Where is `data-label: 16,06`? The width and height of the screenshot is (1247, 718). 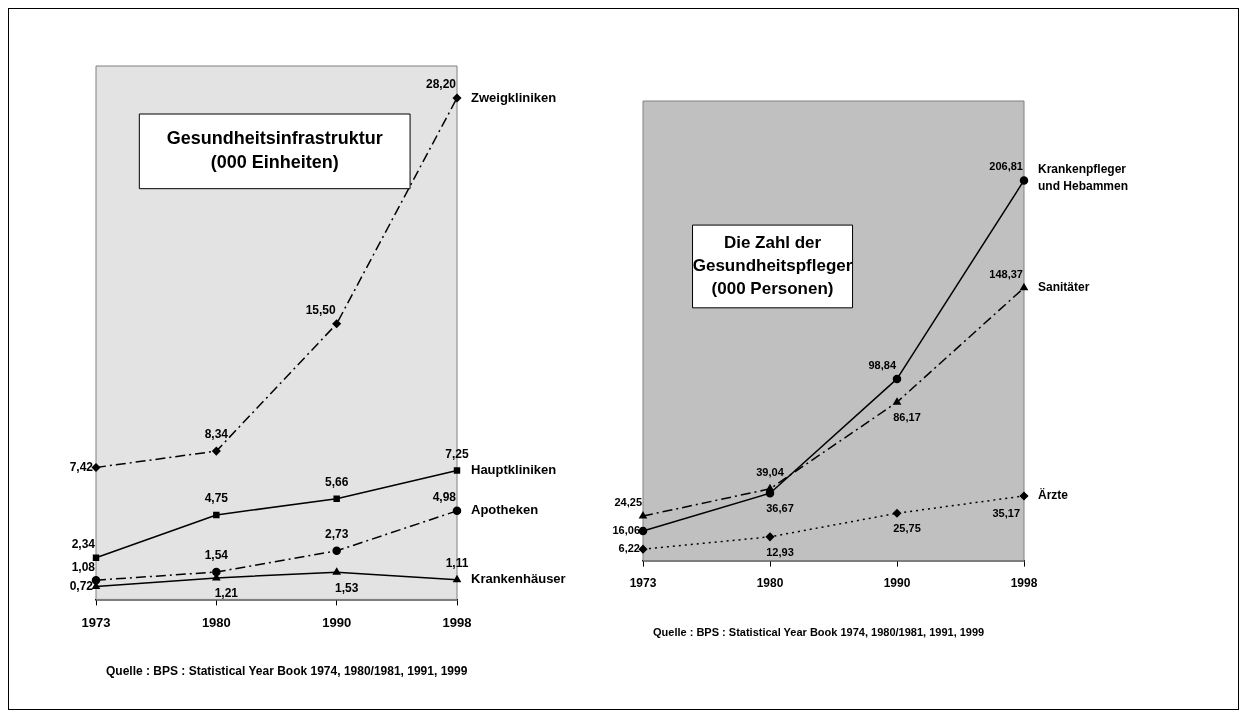
data-label: 16,06 is located at coordinates (626, 530).